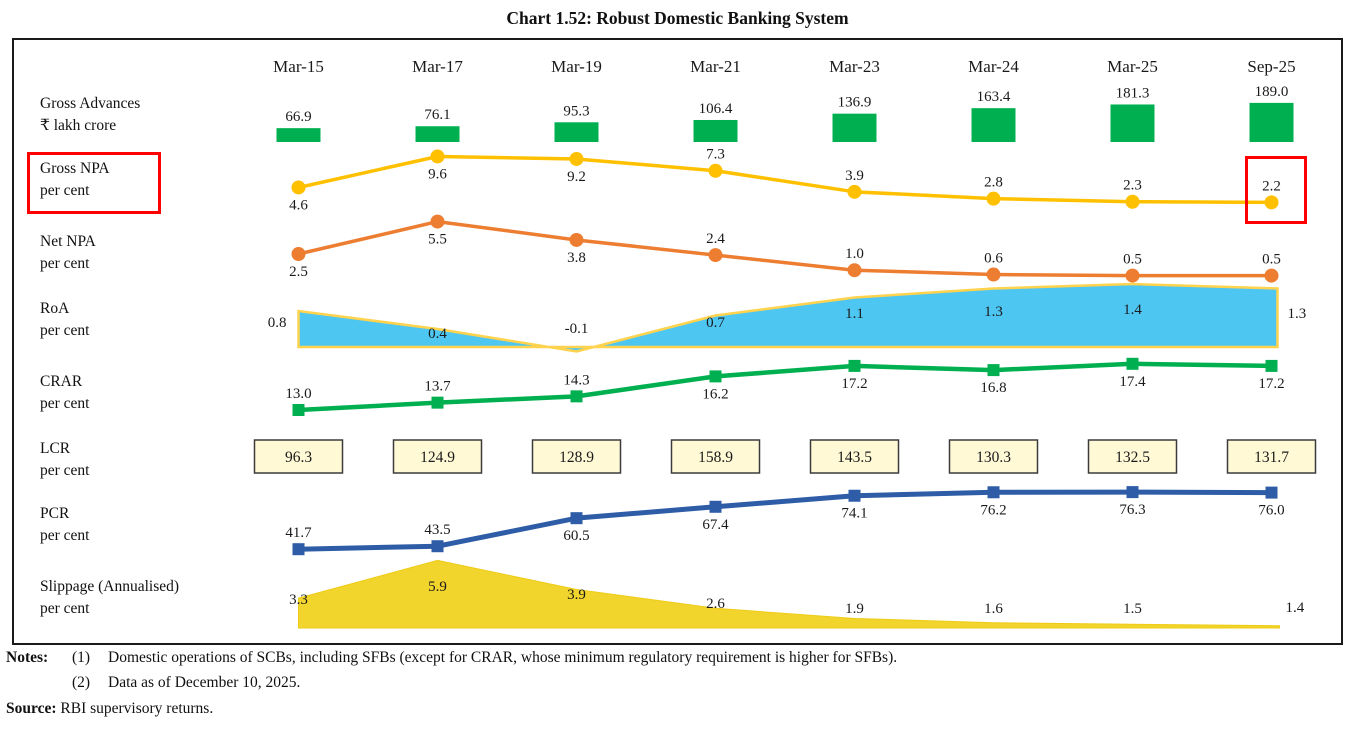 This screenshot has height=733, width=1355. I want to click on svg-text: 2.4, so click(715, 239).